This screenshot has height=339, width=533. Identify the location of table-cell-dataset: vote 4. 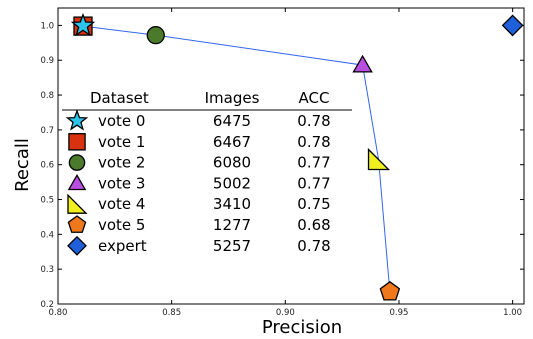
(121, 204).